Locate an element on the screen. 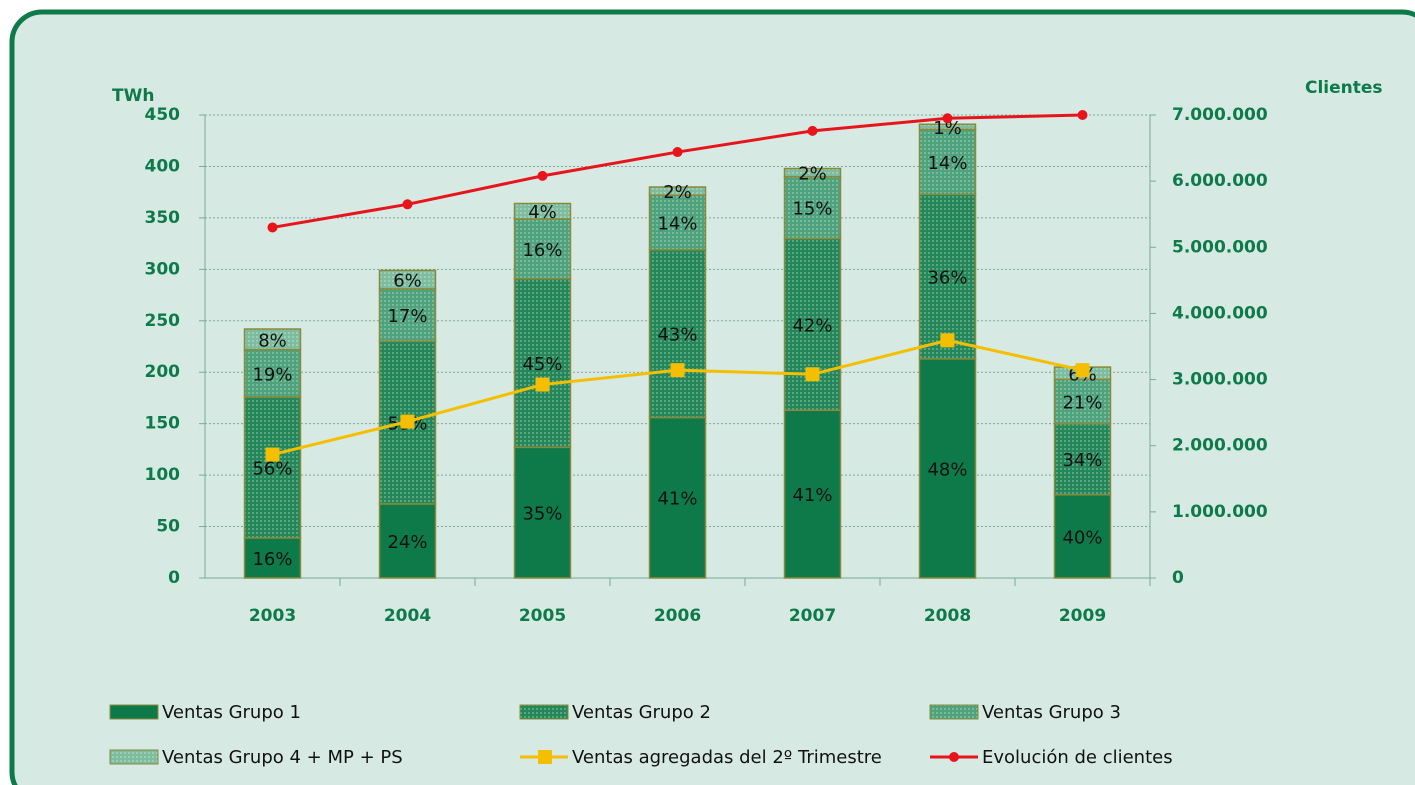 The image size is (1415, 785). data-label: 48% is located at coordinates (947, 469).